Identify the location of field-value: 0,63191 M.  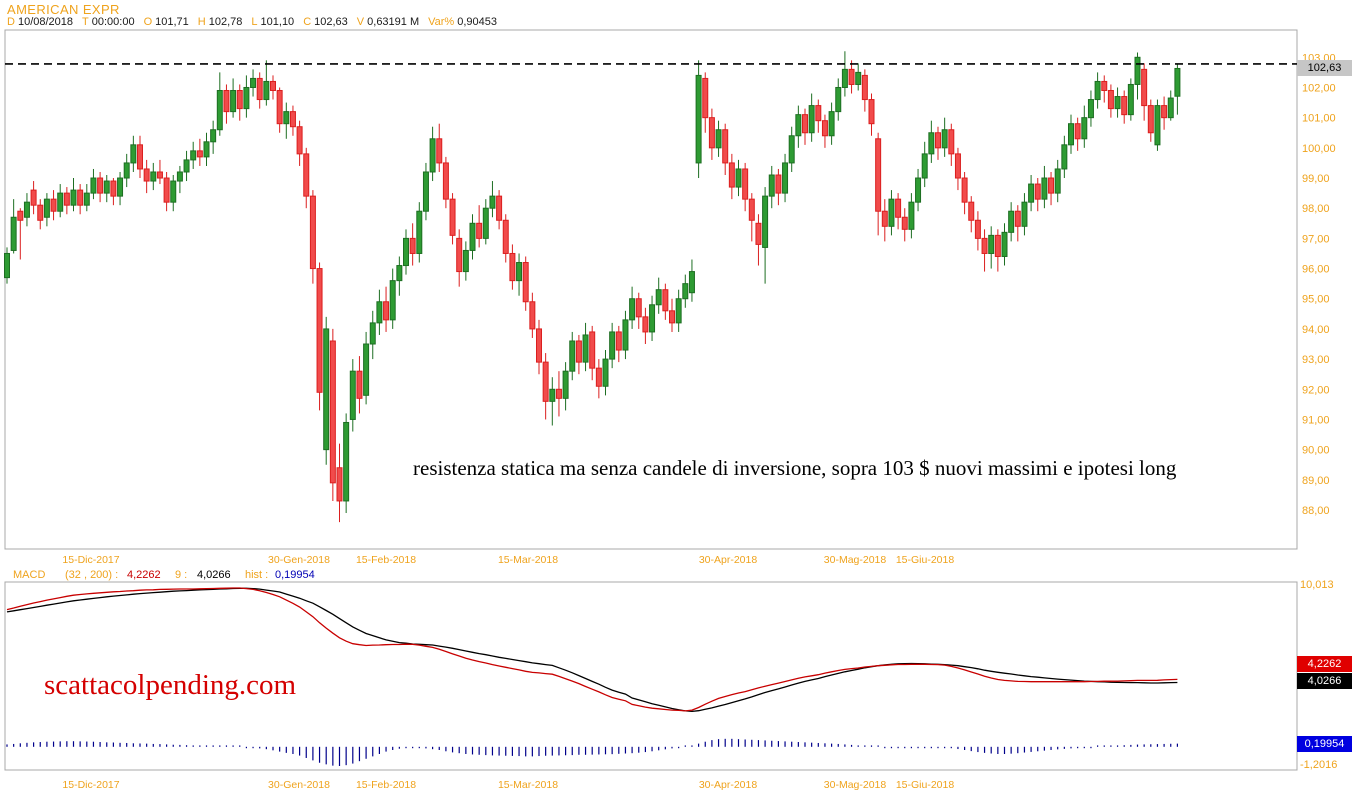
(393, 22).